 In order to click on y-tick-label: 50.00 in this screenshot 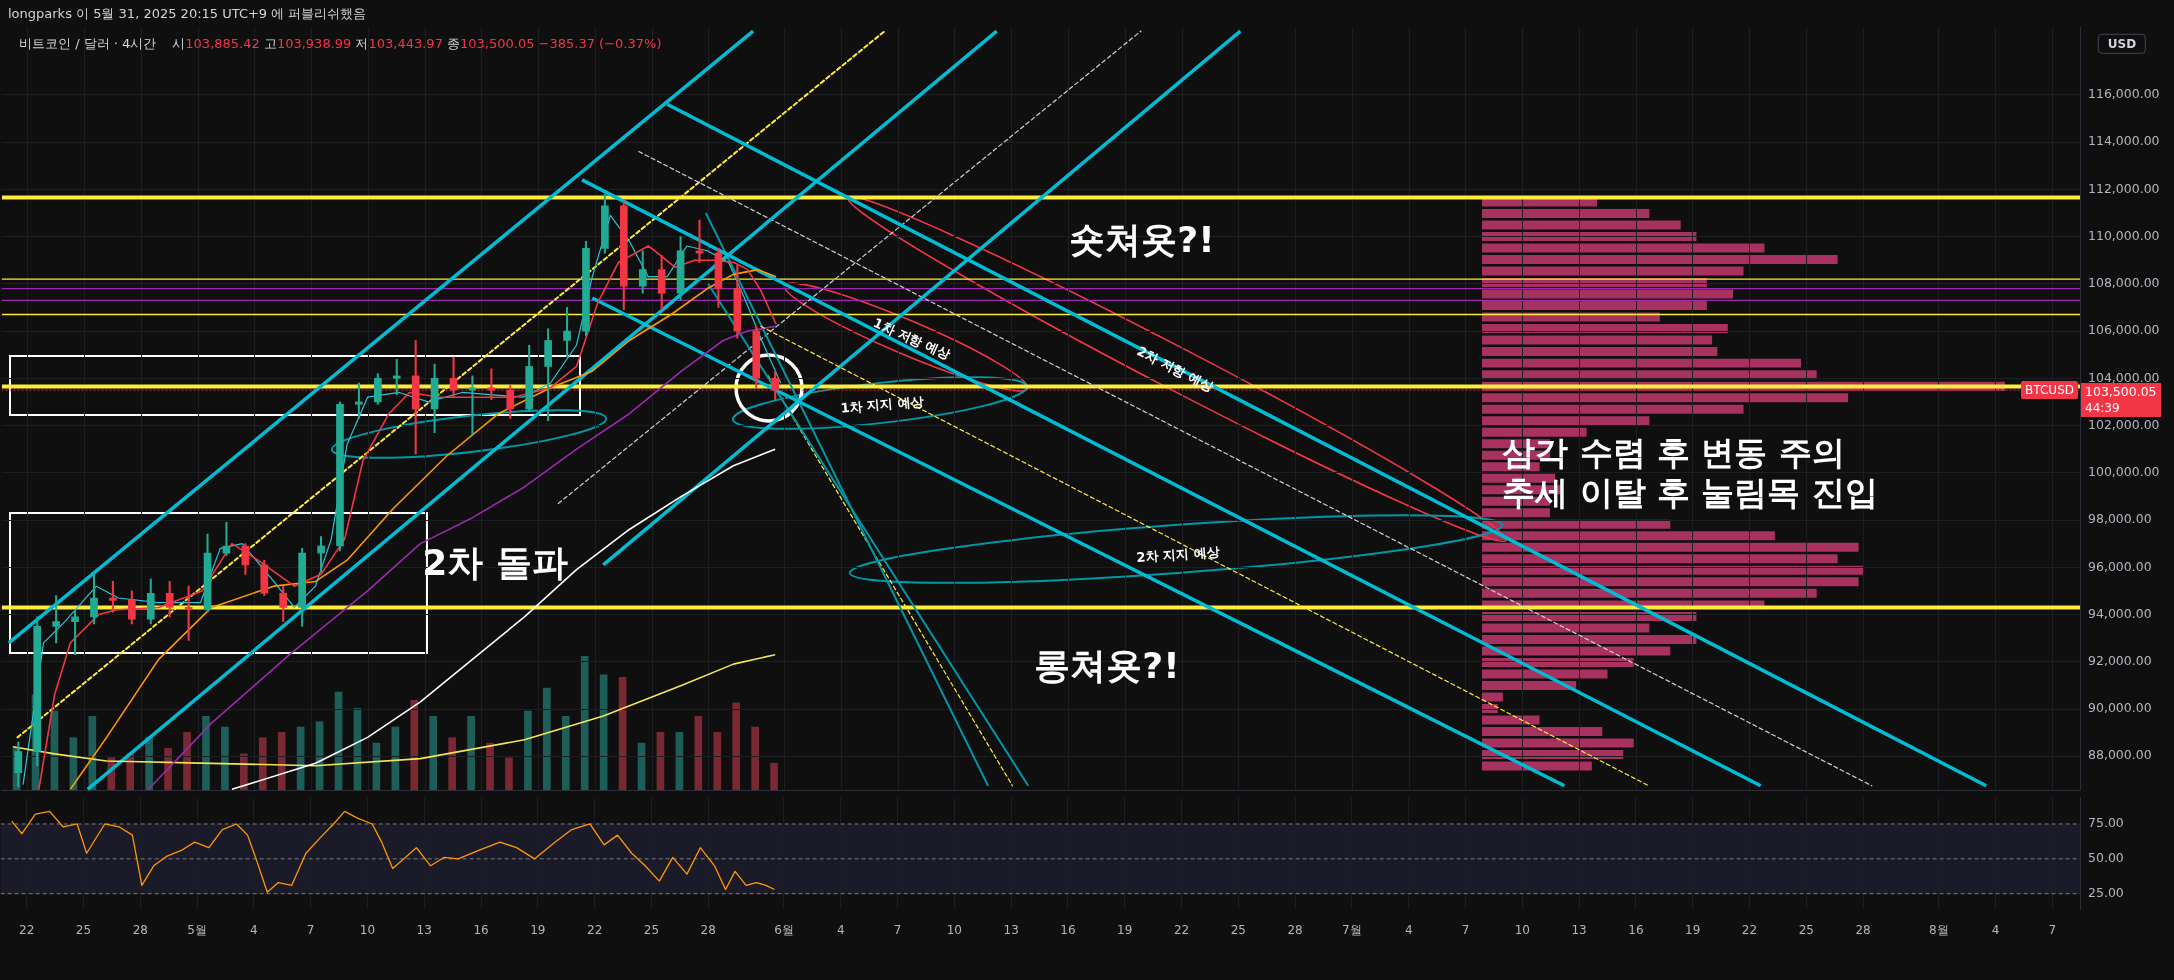, I will do `click(2106, 857)`.